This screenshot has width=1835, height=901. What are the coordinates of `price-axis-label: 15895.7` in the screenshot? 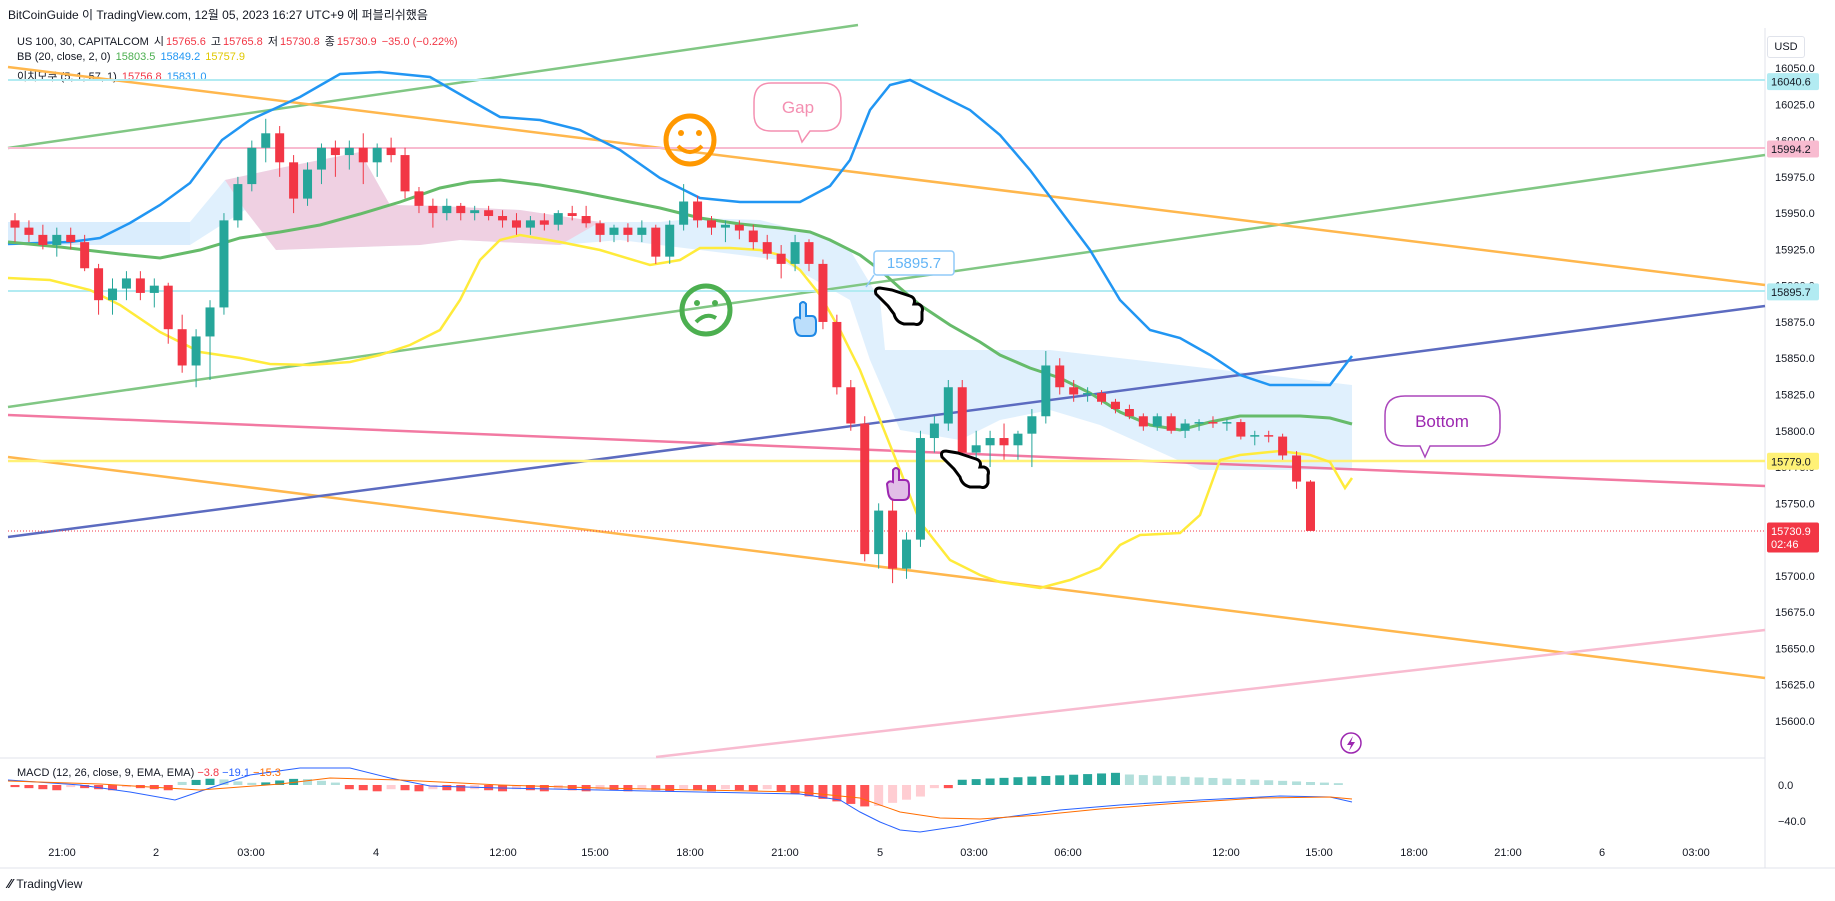 It's located at (1793, 292).